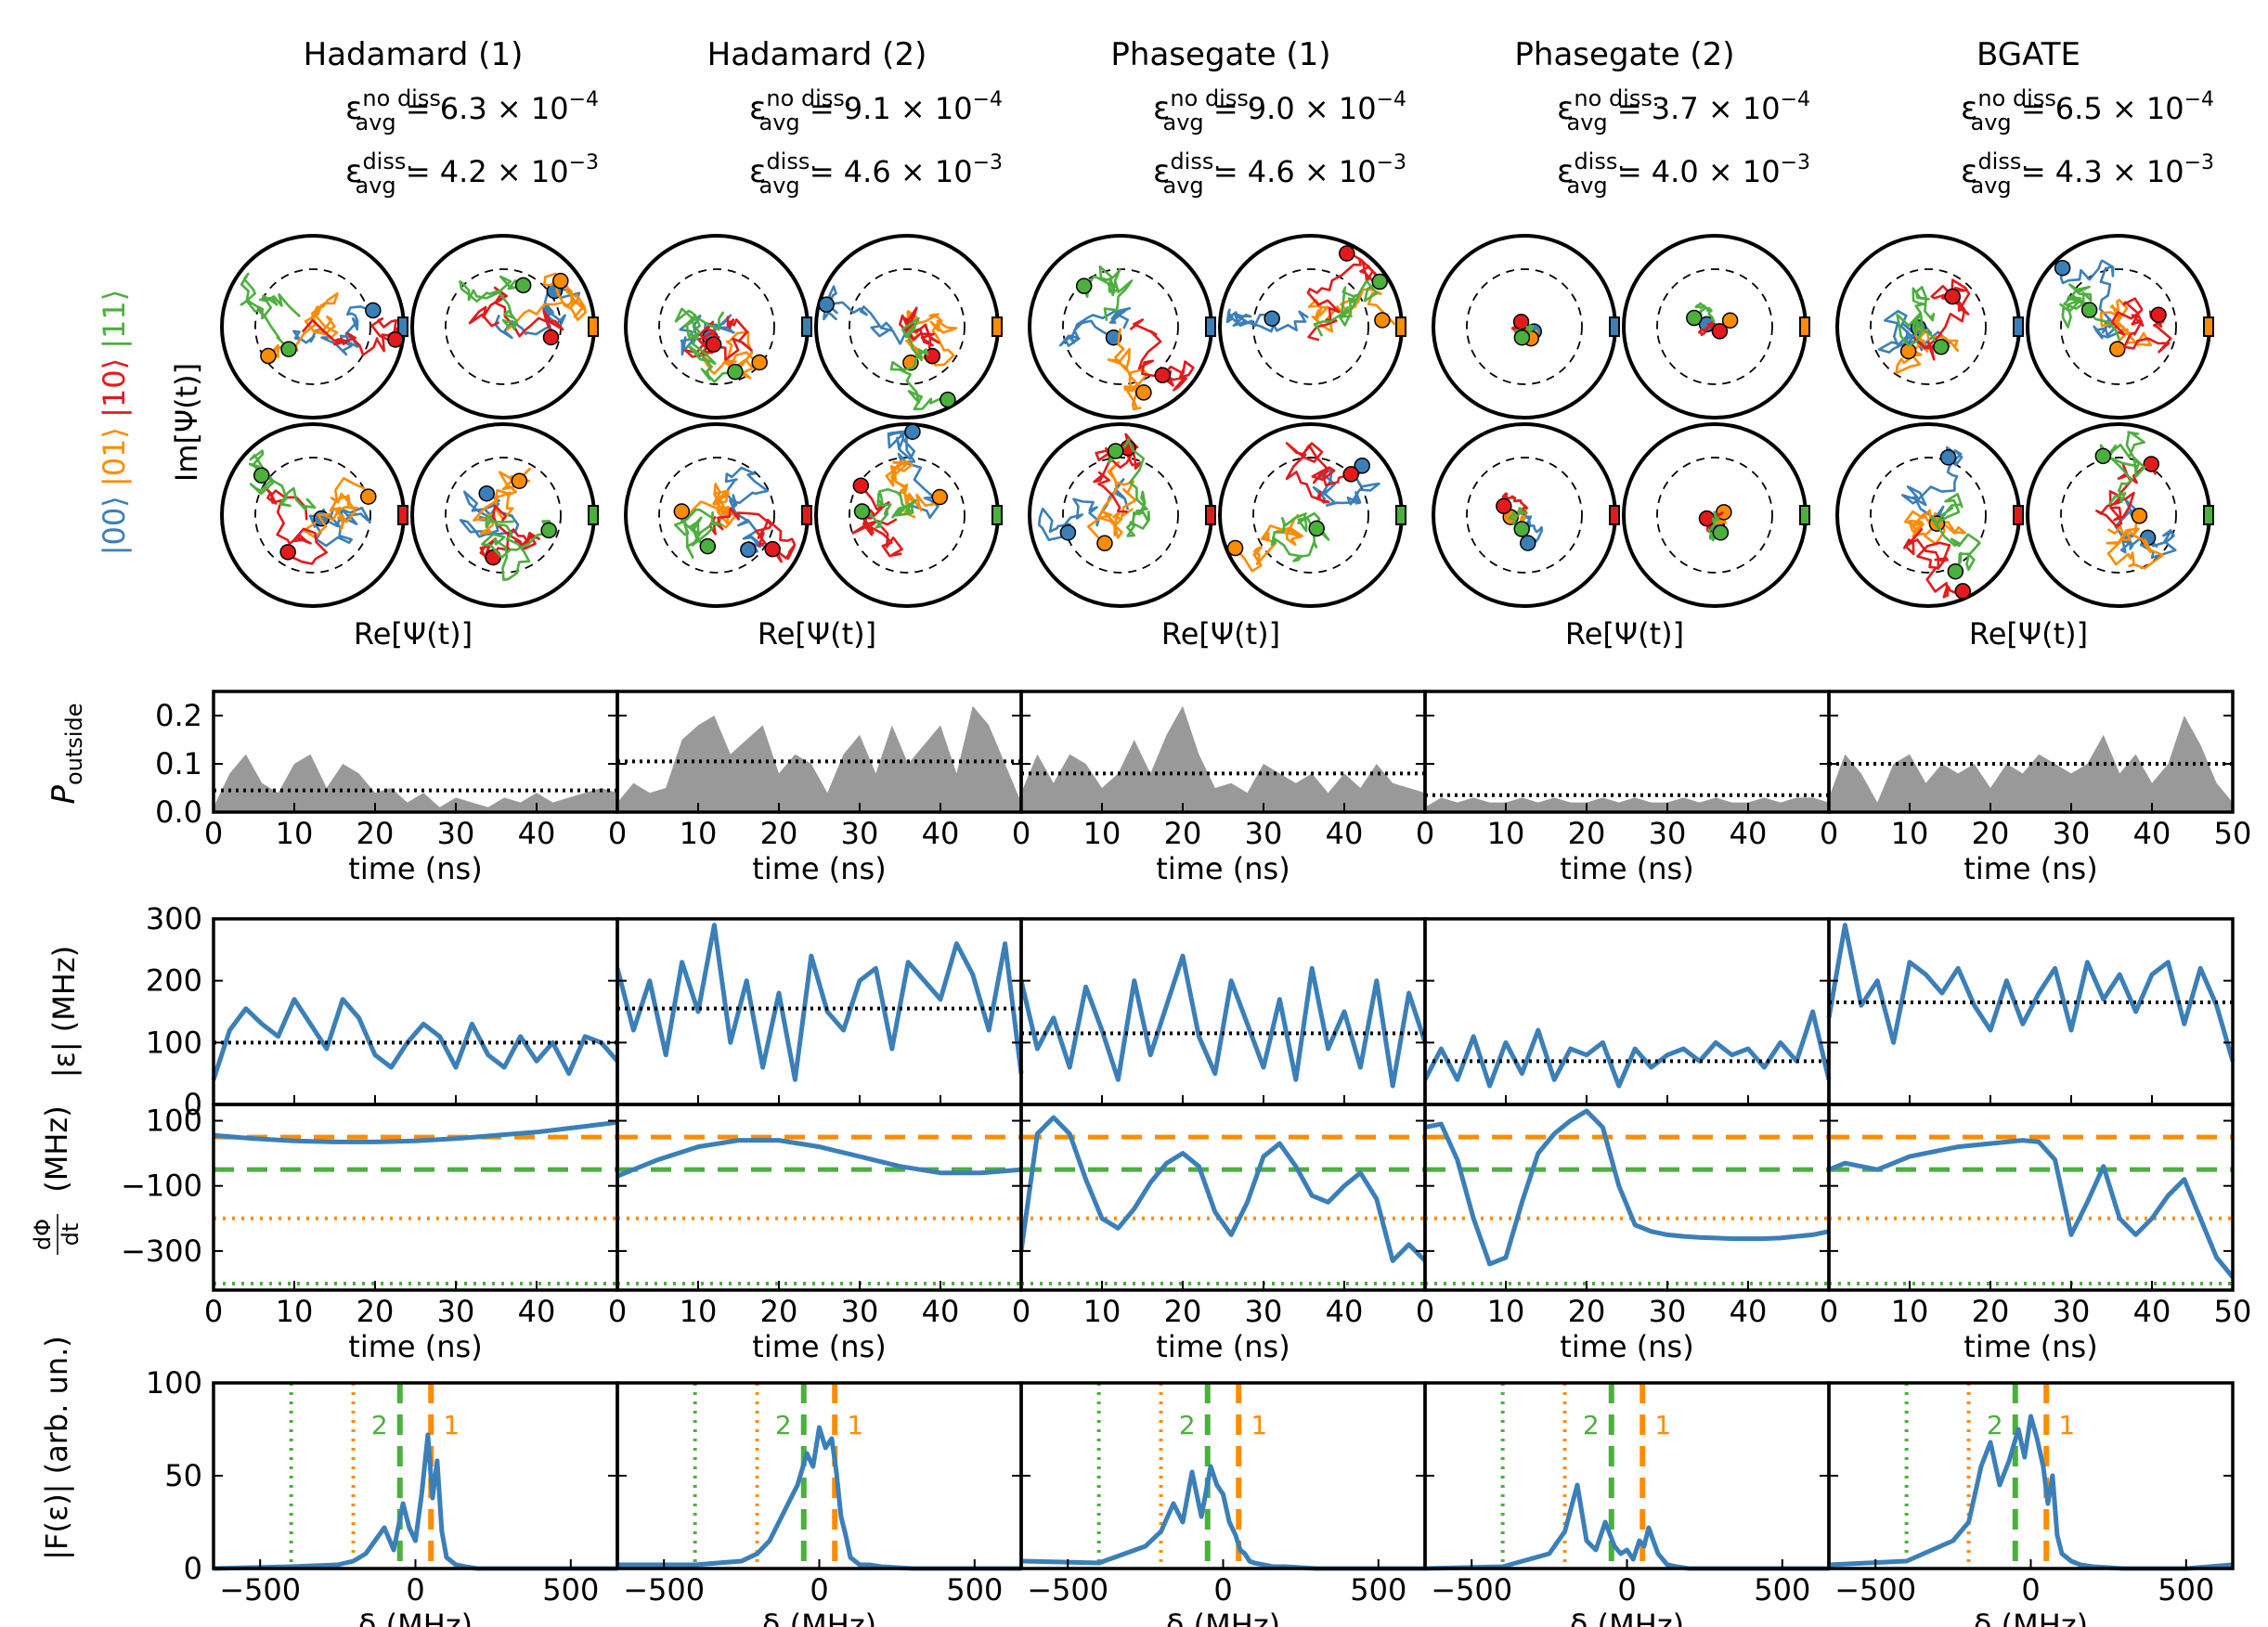  Describe the element at coordinates (183, 1475) in the screenshot. I see `y-tick-label: 50` at that location.